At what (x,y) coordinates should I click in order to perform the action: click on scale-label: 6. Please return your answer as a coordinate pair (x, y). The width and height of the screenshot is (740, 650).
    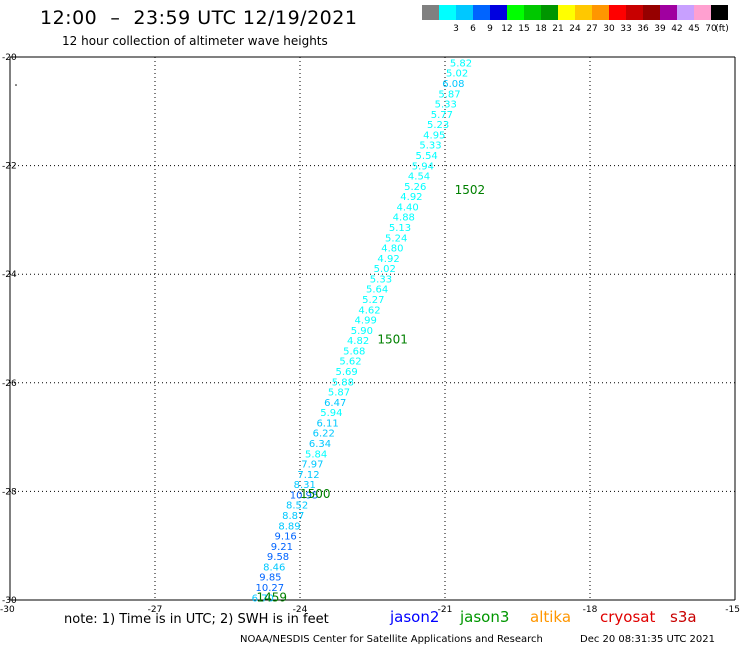
    Looking at the image, I should click on (473, 29).